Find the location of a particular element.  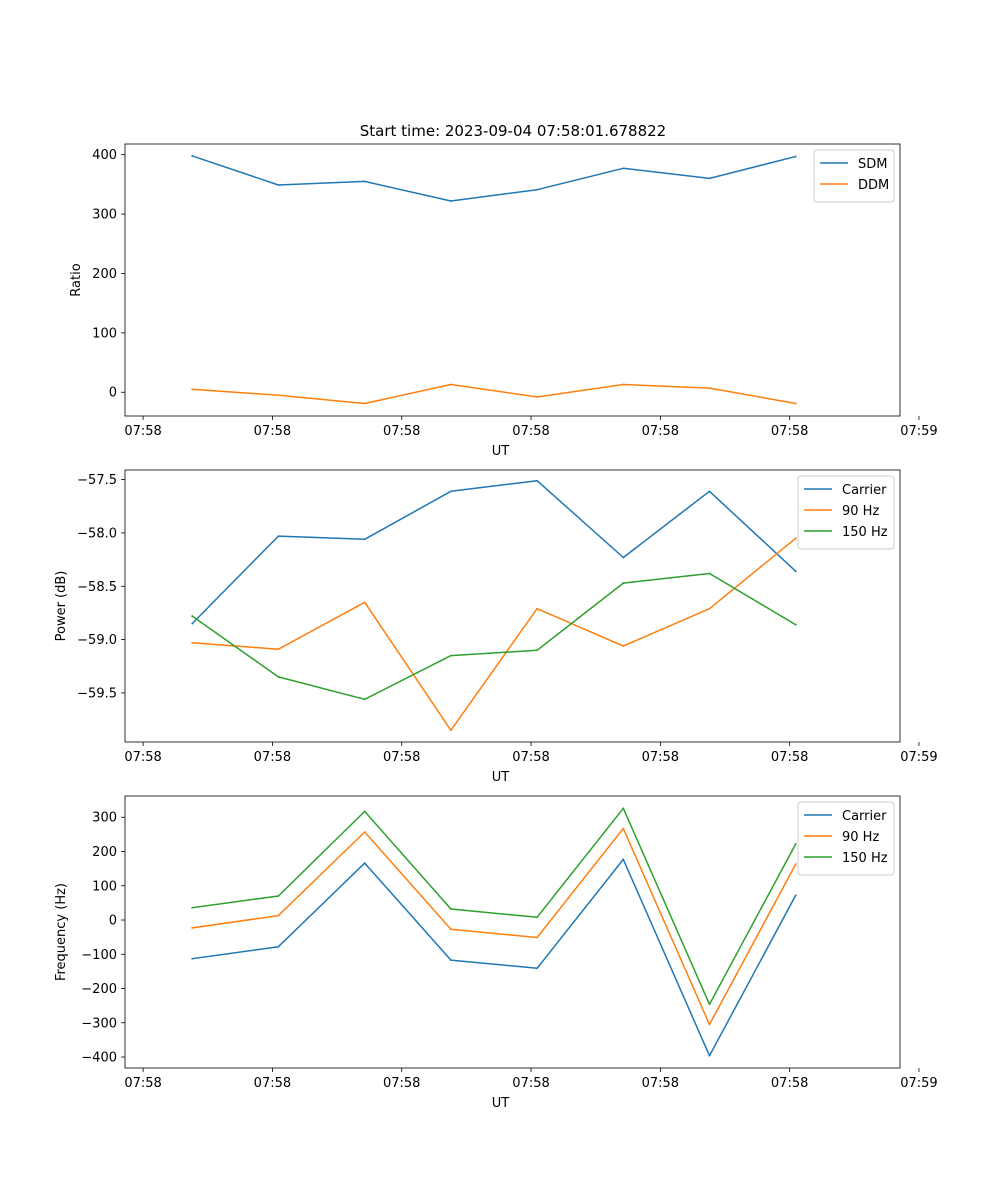

y-axis-label: Power (dB) is located at coordinates (61, 606).